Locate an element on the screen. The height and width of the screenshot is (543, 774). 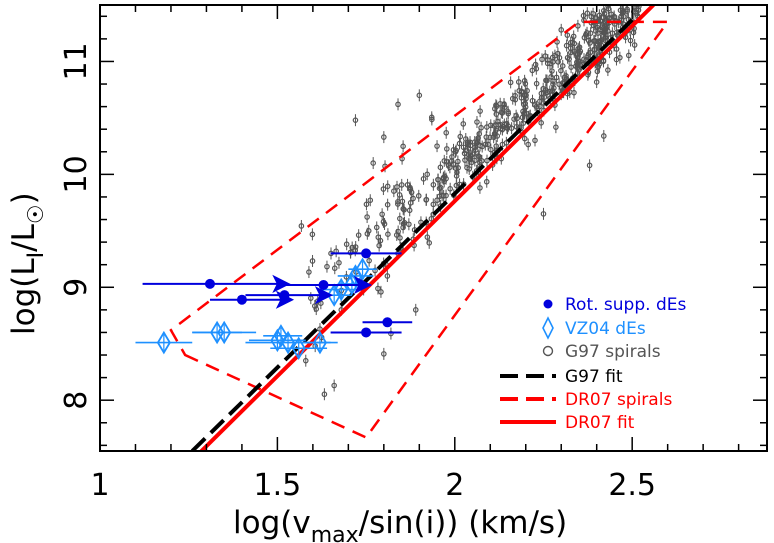
y-axis-title: log(LI/L☉) is located at coordinates (27, 263).